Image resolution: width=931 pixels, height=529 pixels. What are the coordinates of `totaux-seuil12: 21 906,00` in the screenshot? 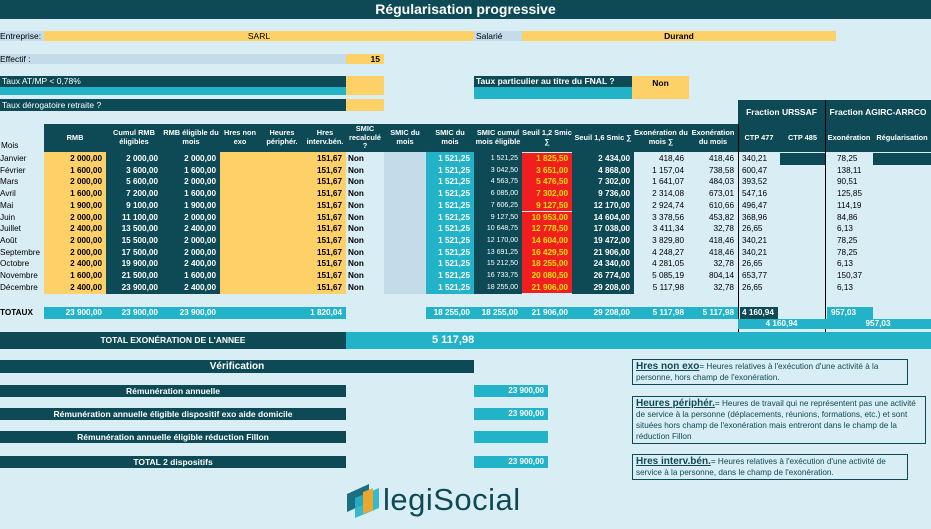 It's located at (547, 313).